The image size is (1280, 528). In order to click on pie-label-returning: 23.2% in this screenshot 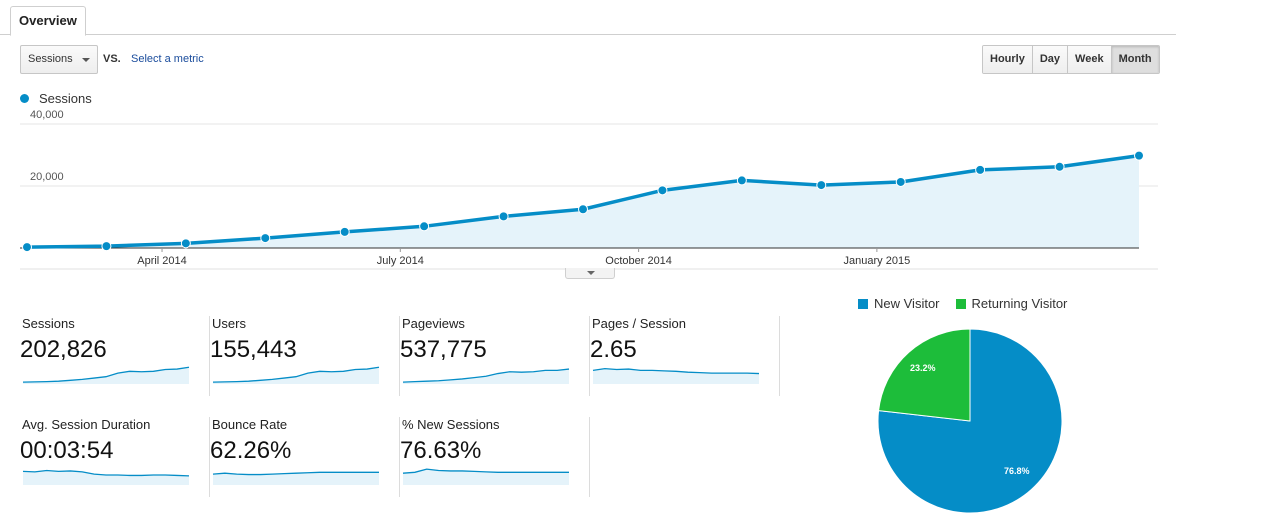, I will do `click(923, 368)`.